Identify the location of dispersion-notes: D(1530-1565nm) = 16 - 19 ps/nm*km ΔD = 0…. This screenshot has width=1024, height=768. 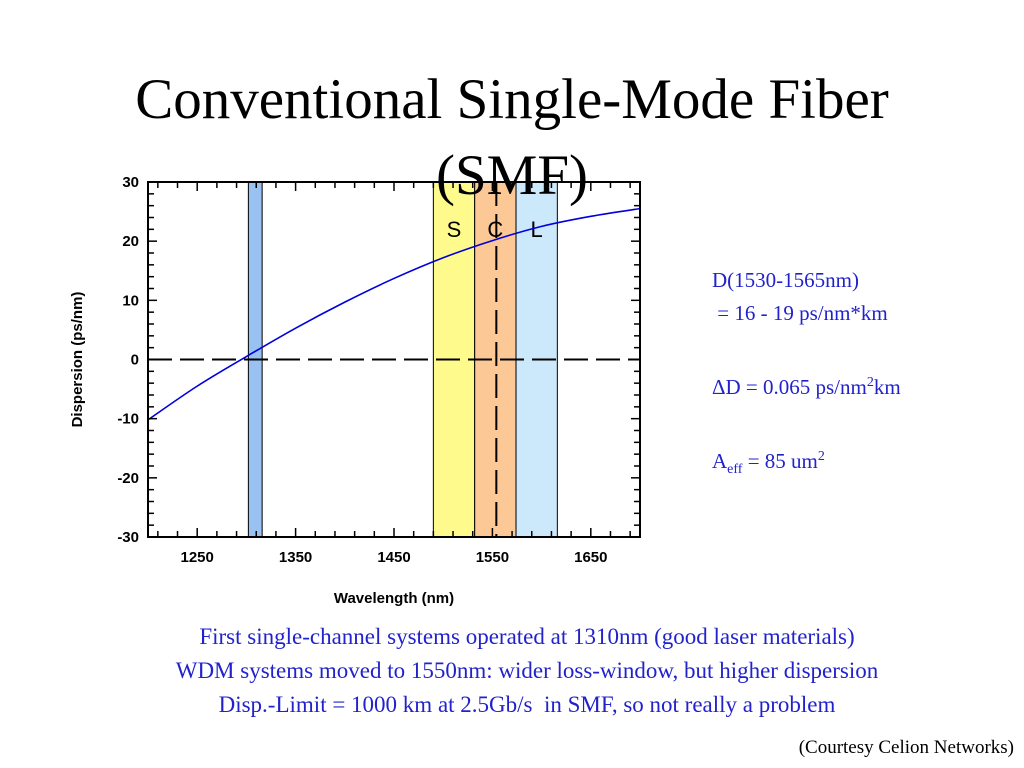
(806, 375).